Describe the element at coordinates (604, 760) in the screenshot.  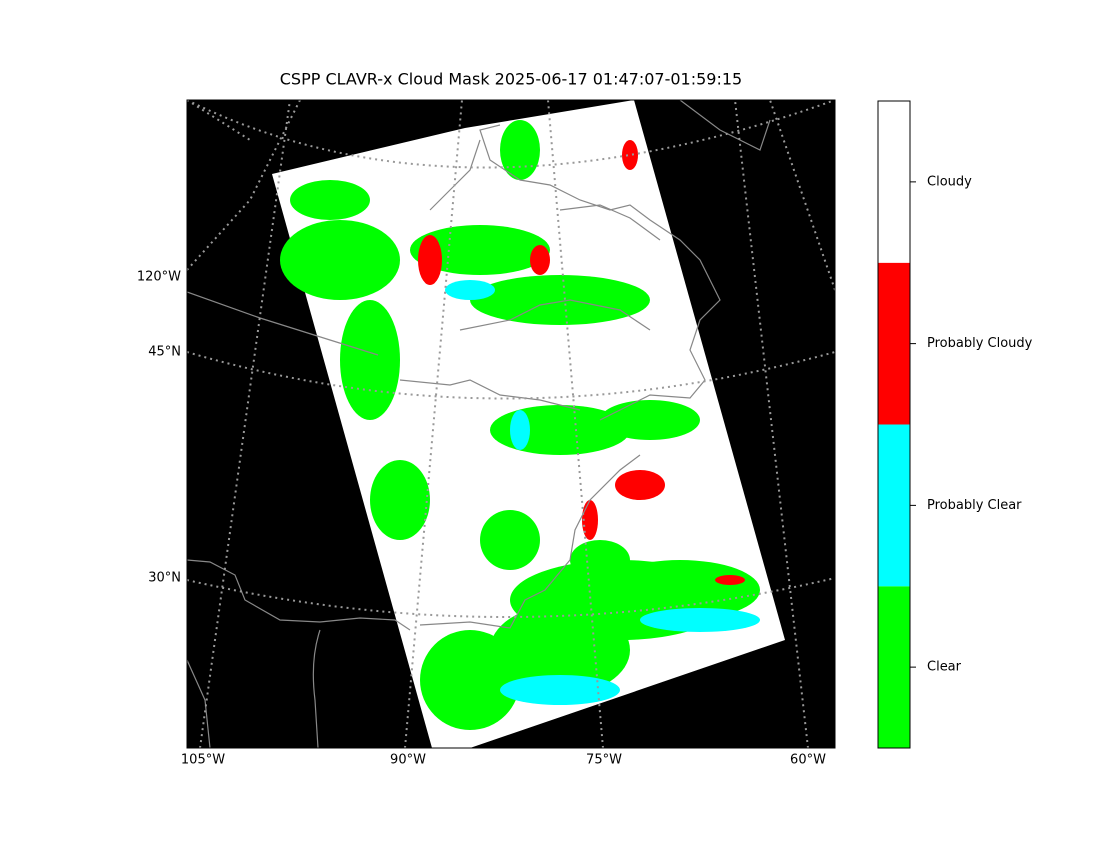
I see `lon-label: 75°W` at that location.